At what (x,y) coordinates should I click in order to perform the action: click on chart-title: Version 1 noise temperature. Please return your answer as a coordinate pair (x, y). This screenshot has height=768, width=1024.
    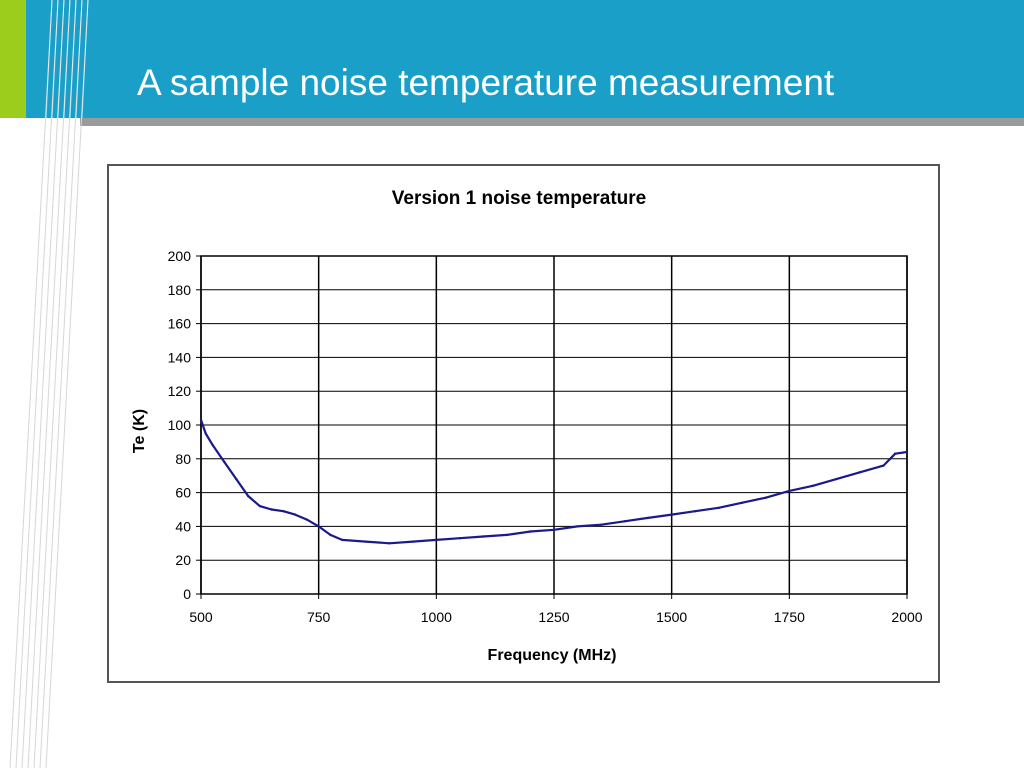
    Looking at the image, I should click on (519, 198).